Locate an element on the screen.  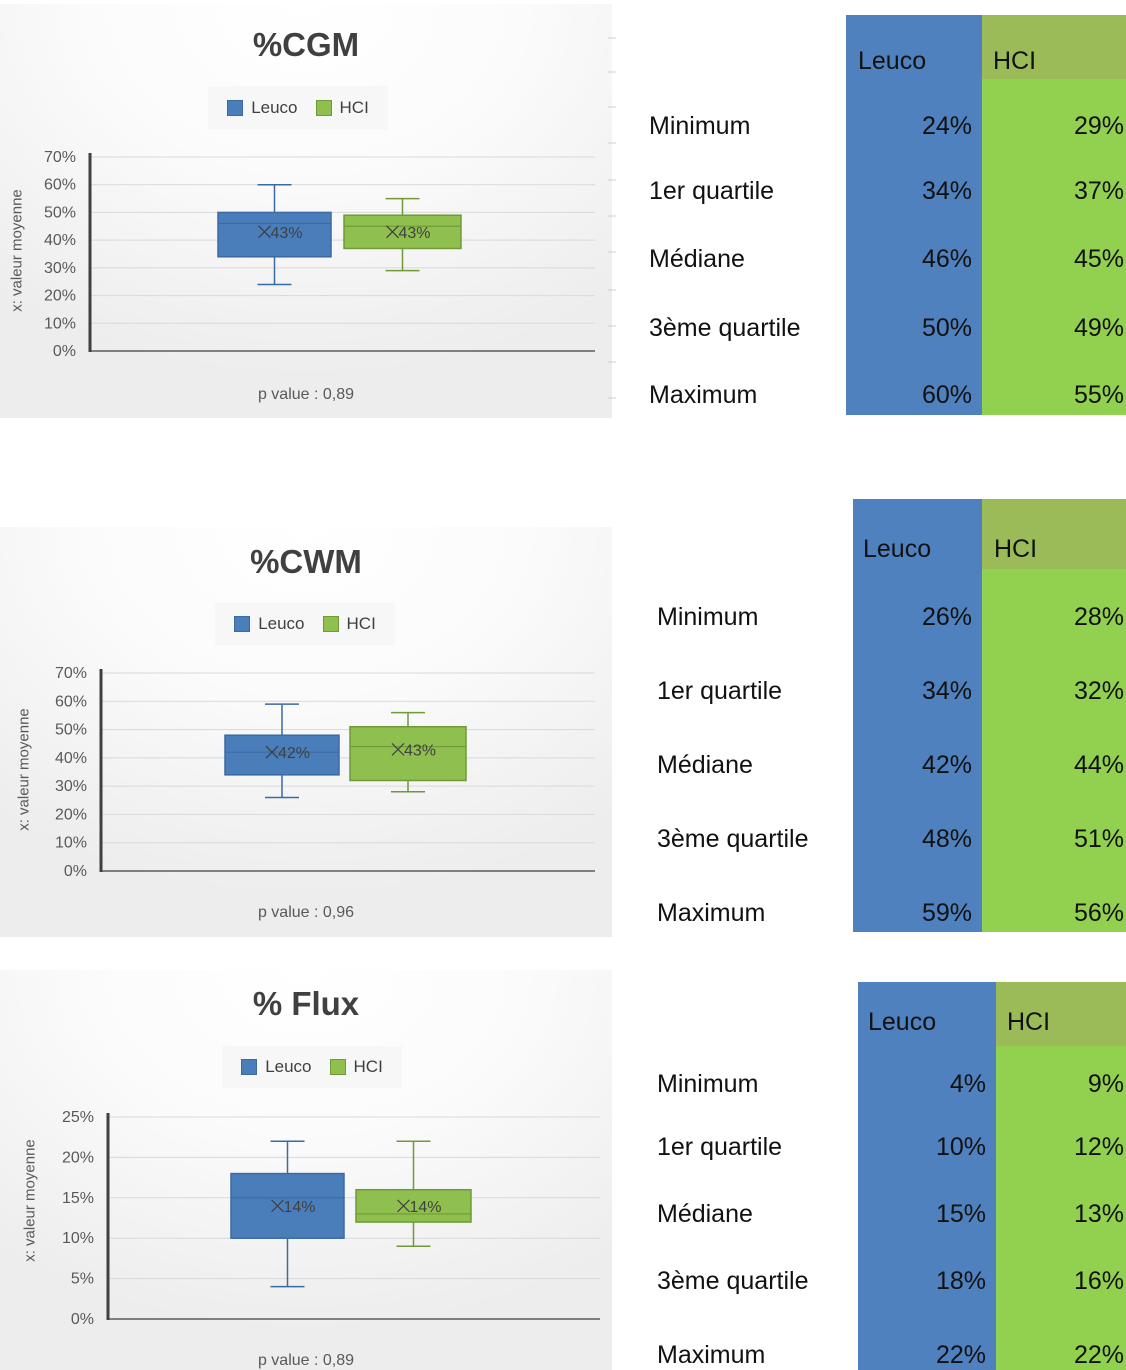
table-cell-hci: 32% is located at coordinates (1098, 691).